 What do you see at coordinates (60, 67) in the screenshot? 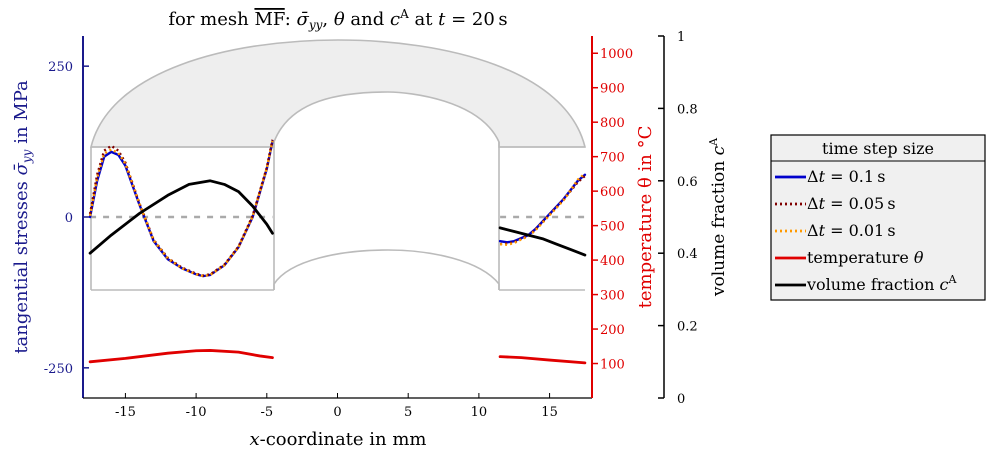
I see `left-tick-label: 250` at bounding box center [60, 67].